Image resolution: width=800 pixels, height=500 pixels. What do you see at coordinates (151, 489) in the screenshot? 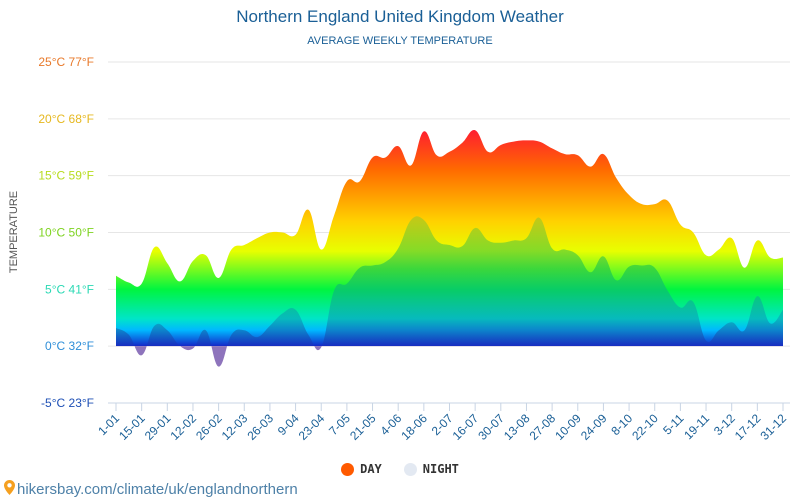
I see `source-link: hikersbay.com/climate/uk/englandnorthern` at bounding box center [151, 489].